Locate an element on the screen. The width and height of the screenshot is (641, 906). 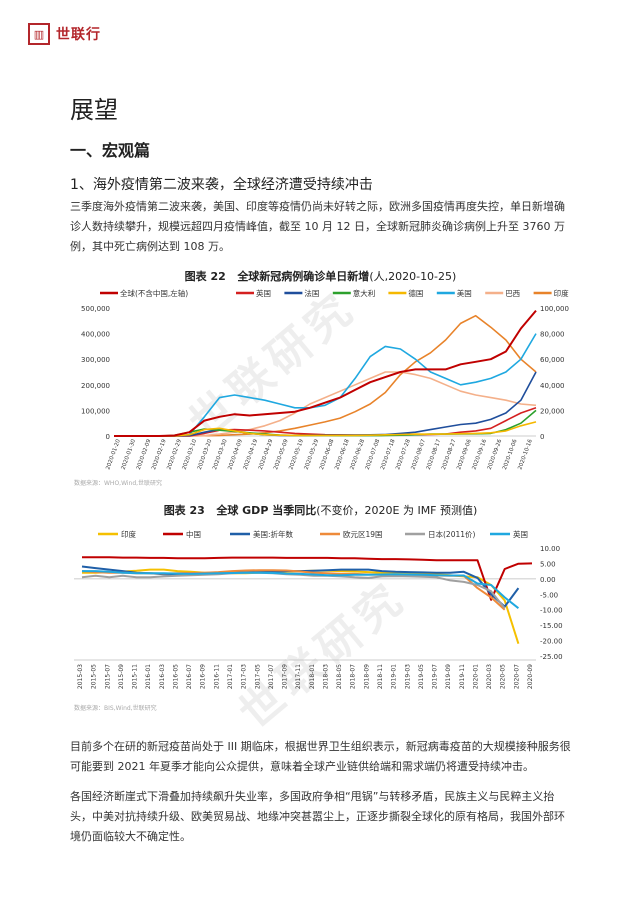
x-tick: 2020-10-16 is located at coordinates (525, 454).